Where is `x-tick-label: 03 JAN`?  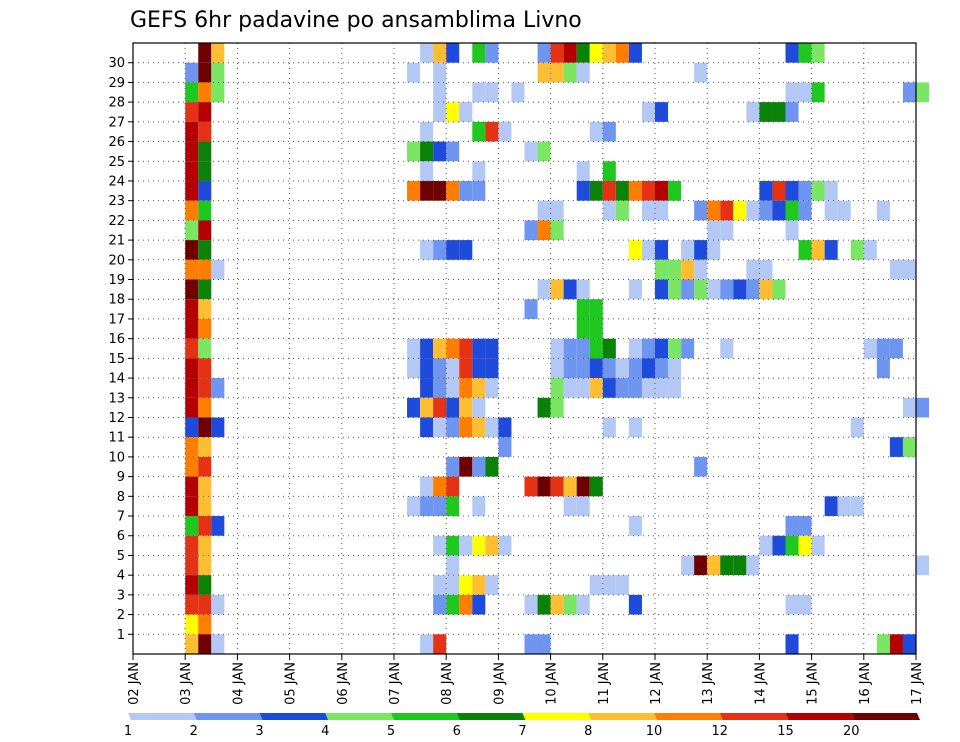
x-tick-label: 03 JAN is located at coordinates (186, 683).